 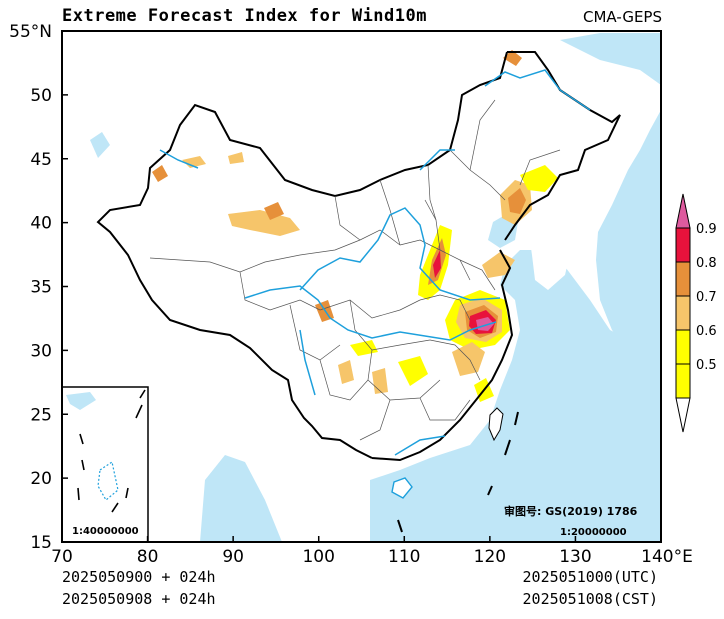 I want to click on y-tick-label: 50, so click(x=41, y=96).